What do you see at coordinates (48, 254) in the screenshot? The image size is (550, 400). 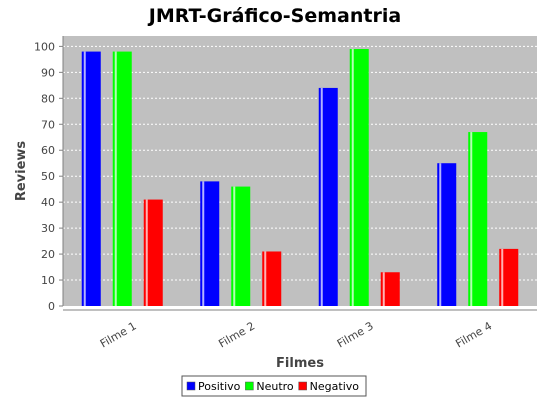 I see `y-tick-label: 20` at bounding box center [48, 254].